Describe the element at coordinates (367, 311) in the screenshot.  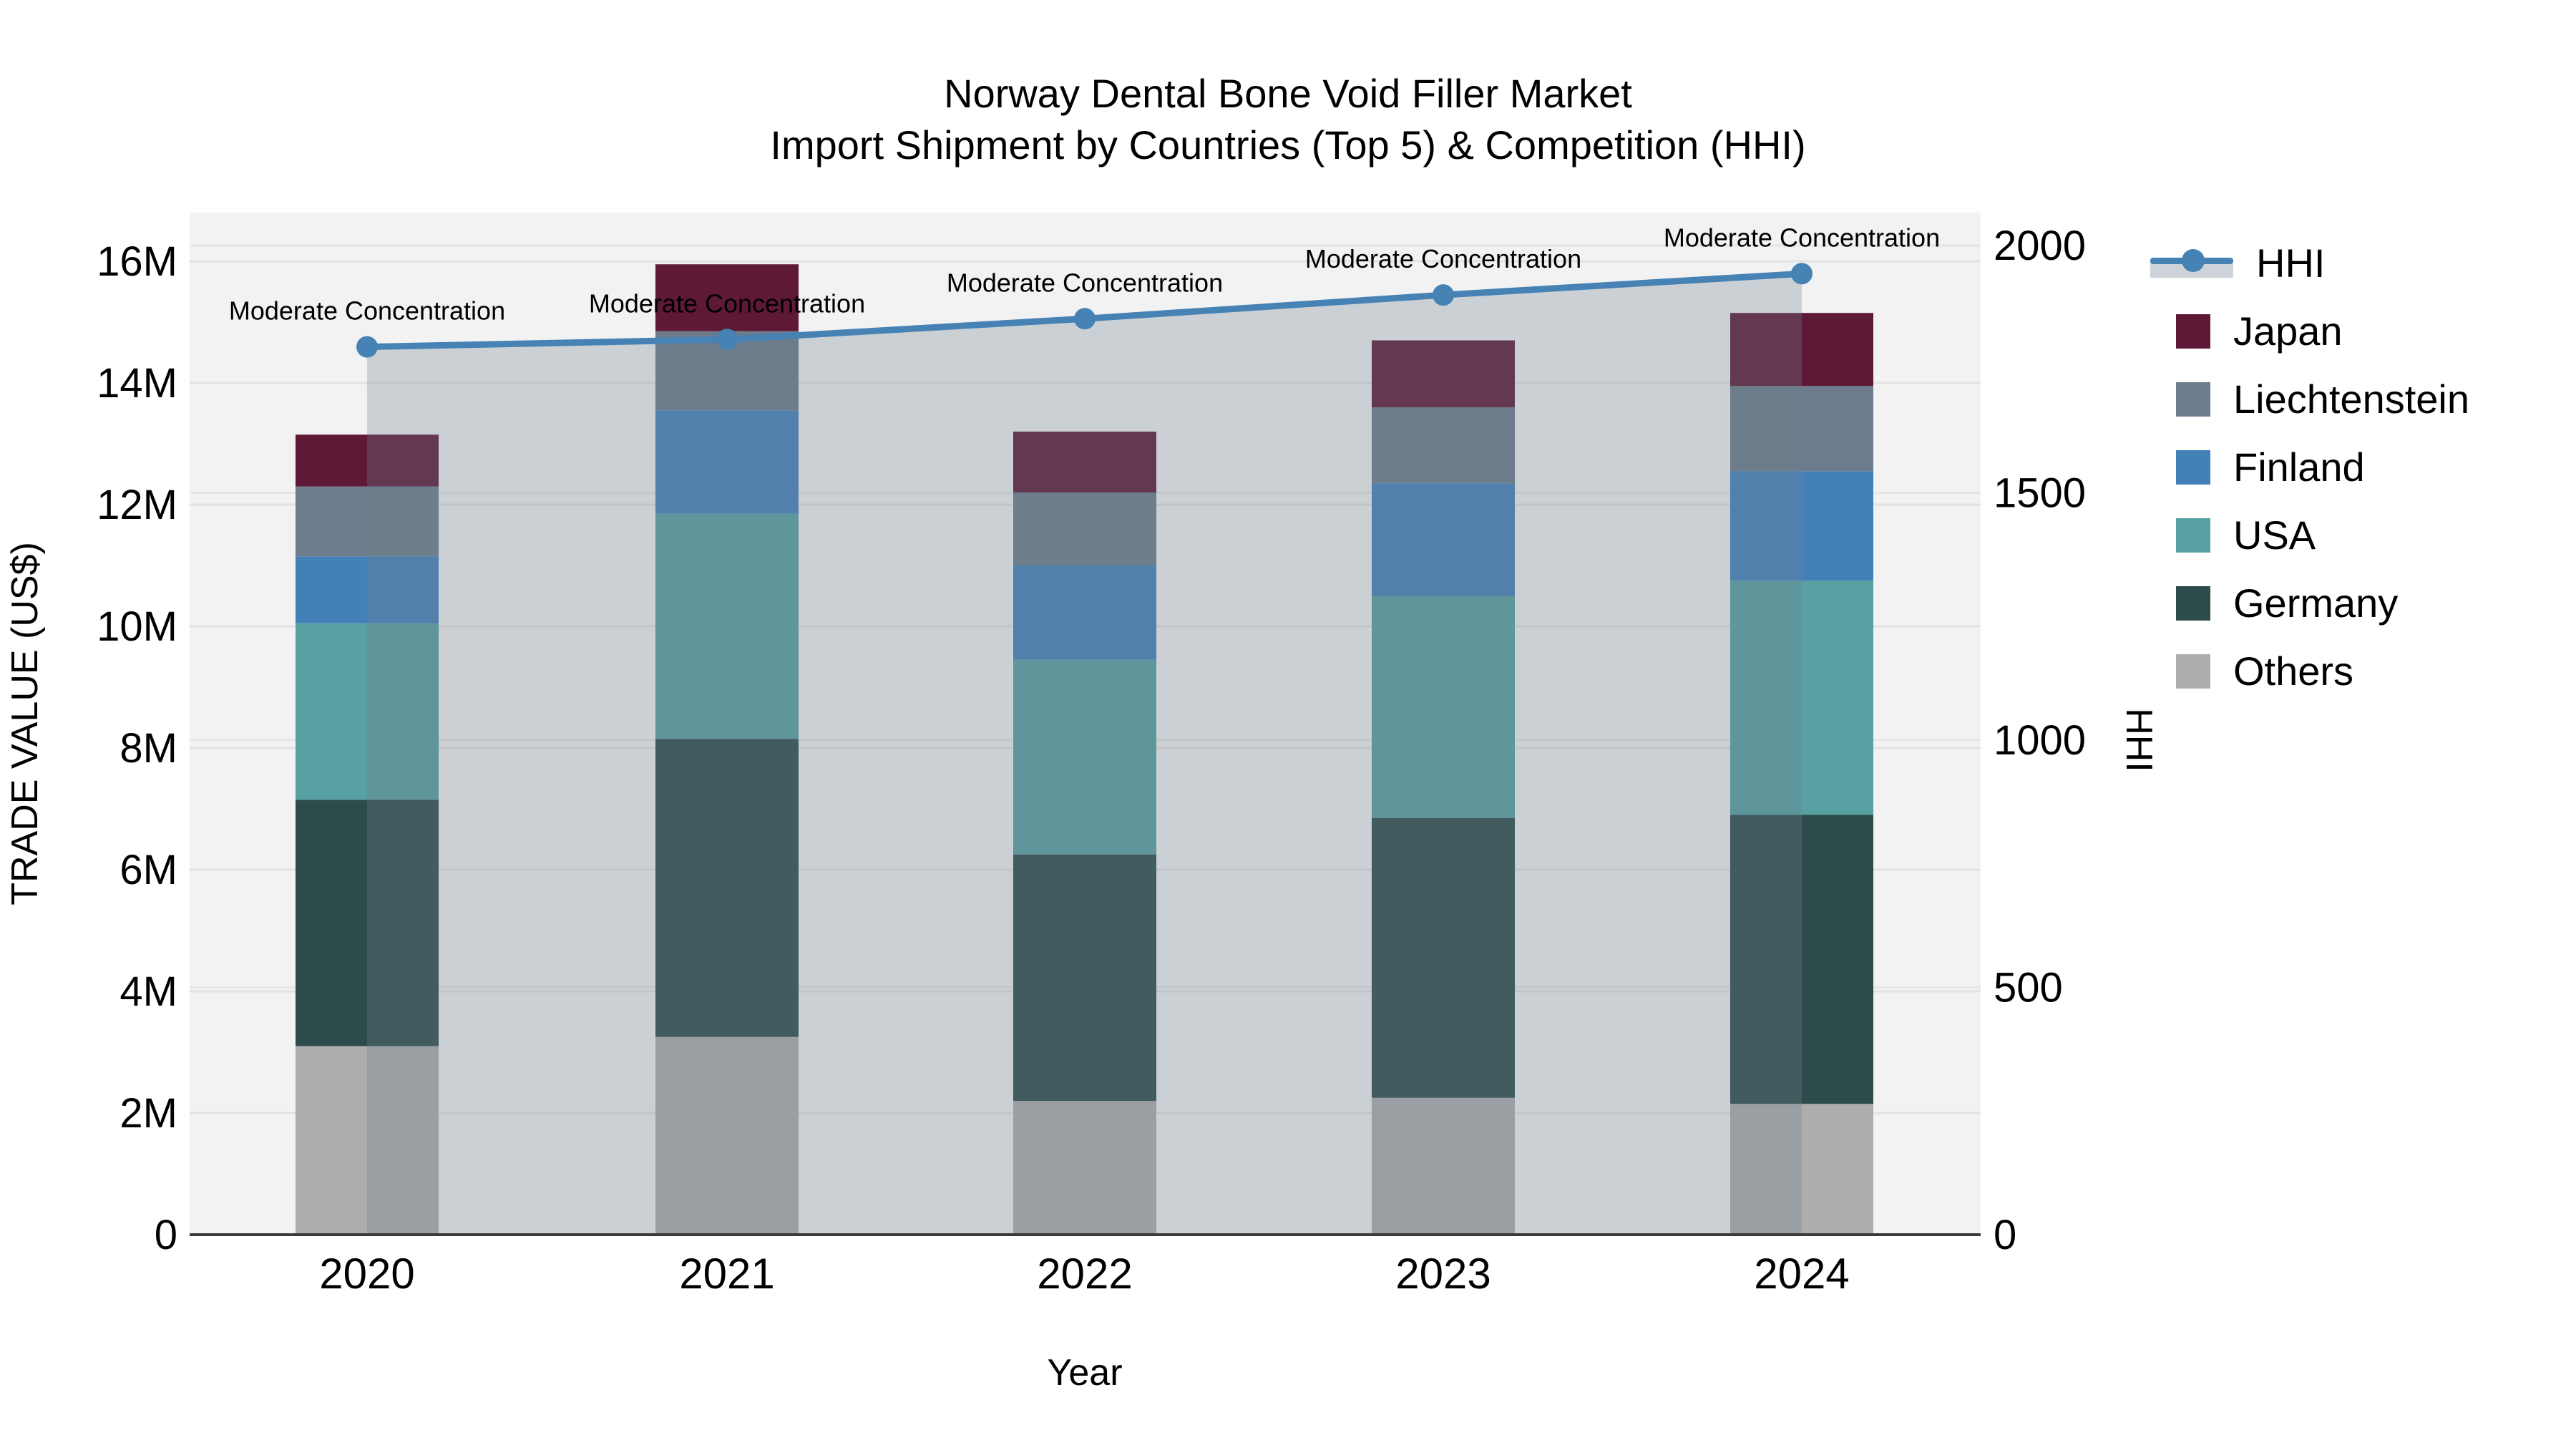
I see `annotation-2020: Moderate Concentration` at that location.